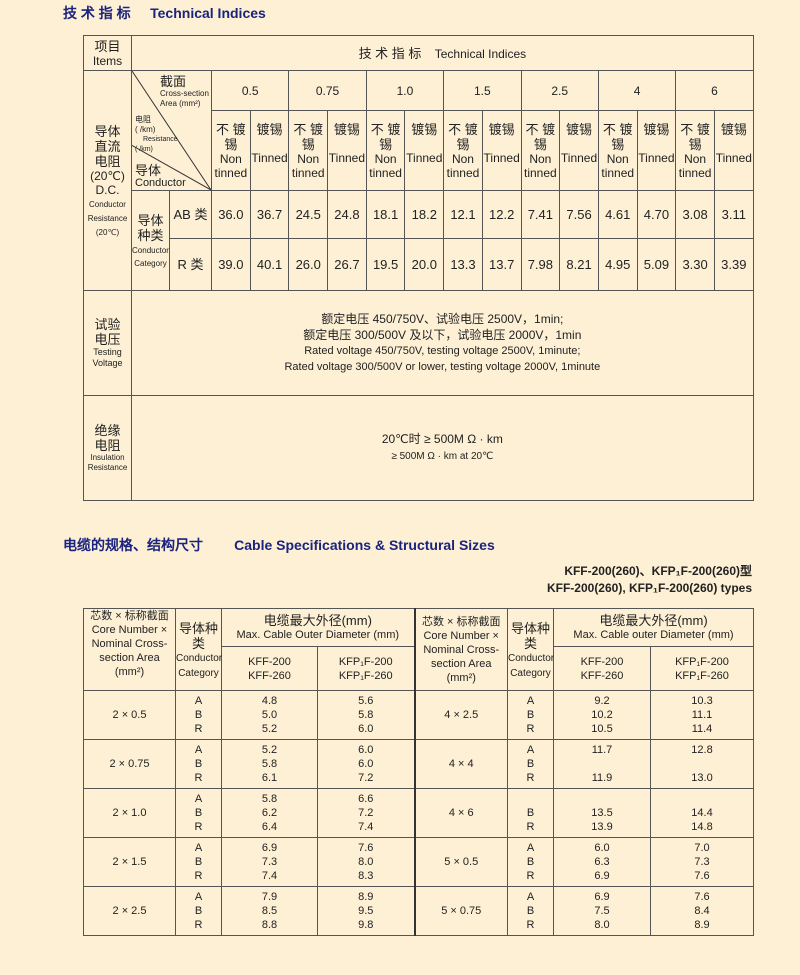 The image size is (800, 975). What do you see at coordinates (107, 53) in the screenshot?
I see `items-header: 项目 Items` at bounding box center [107, 53].